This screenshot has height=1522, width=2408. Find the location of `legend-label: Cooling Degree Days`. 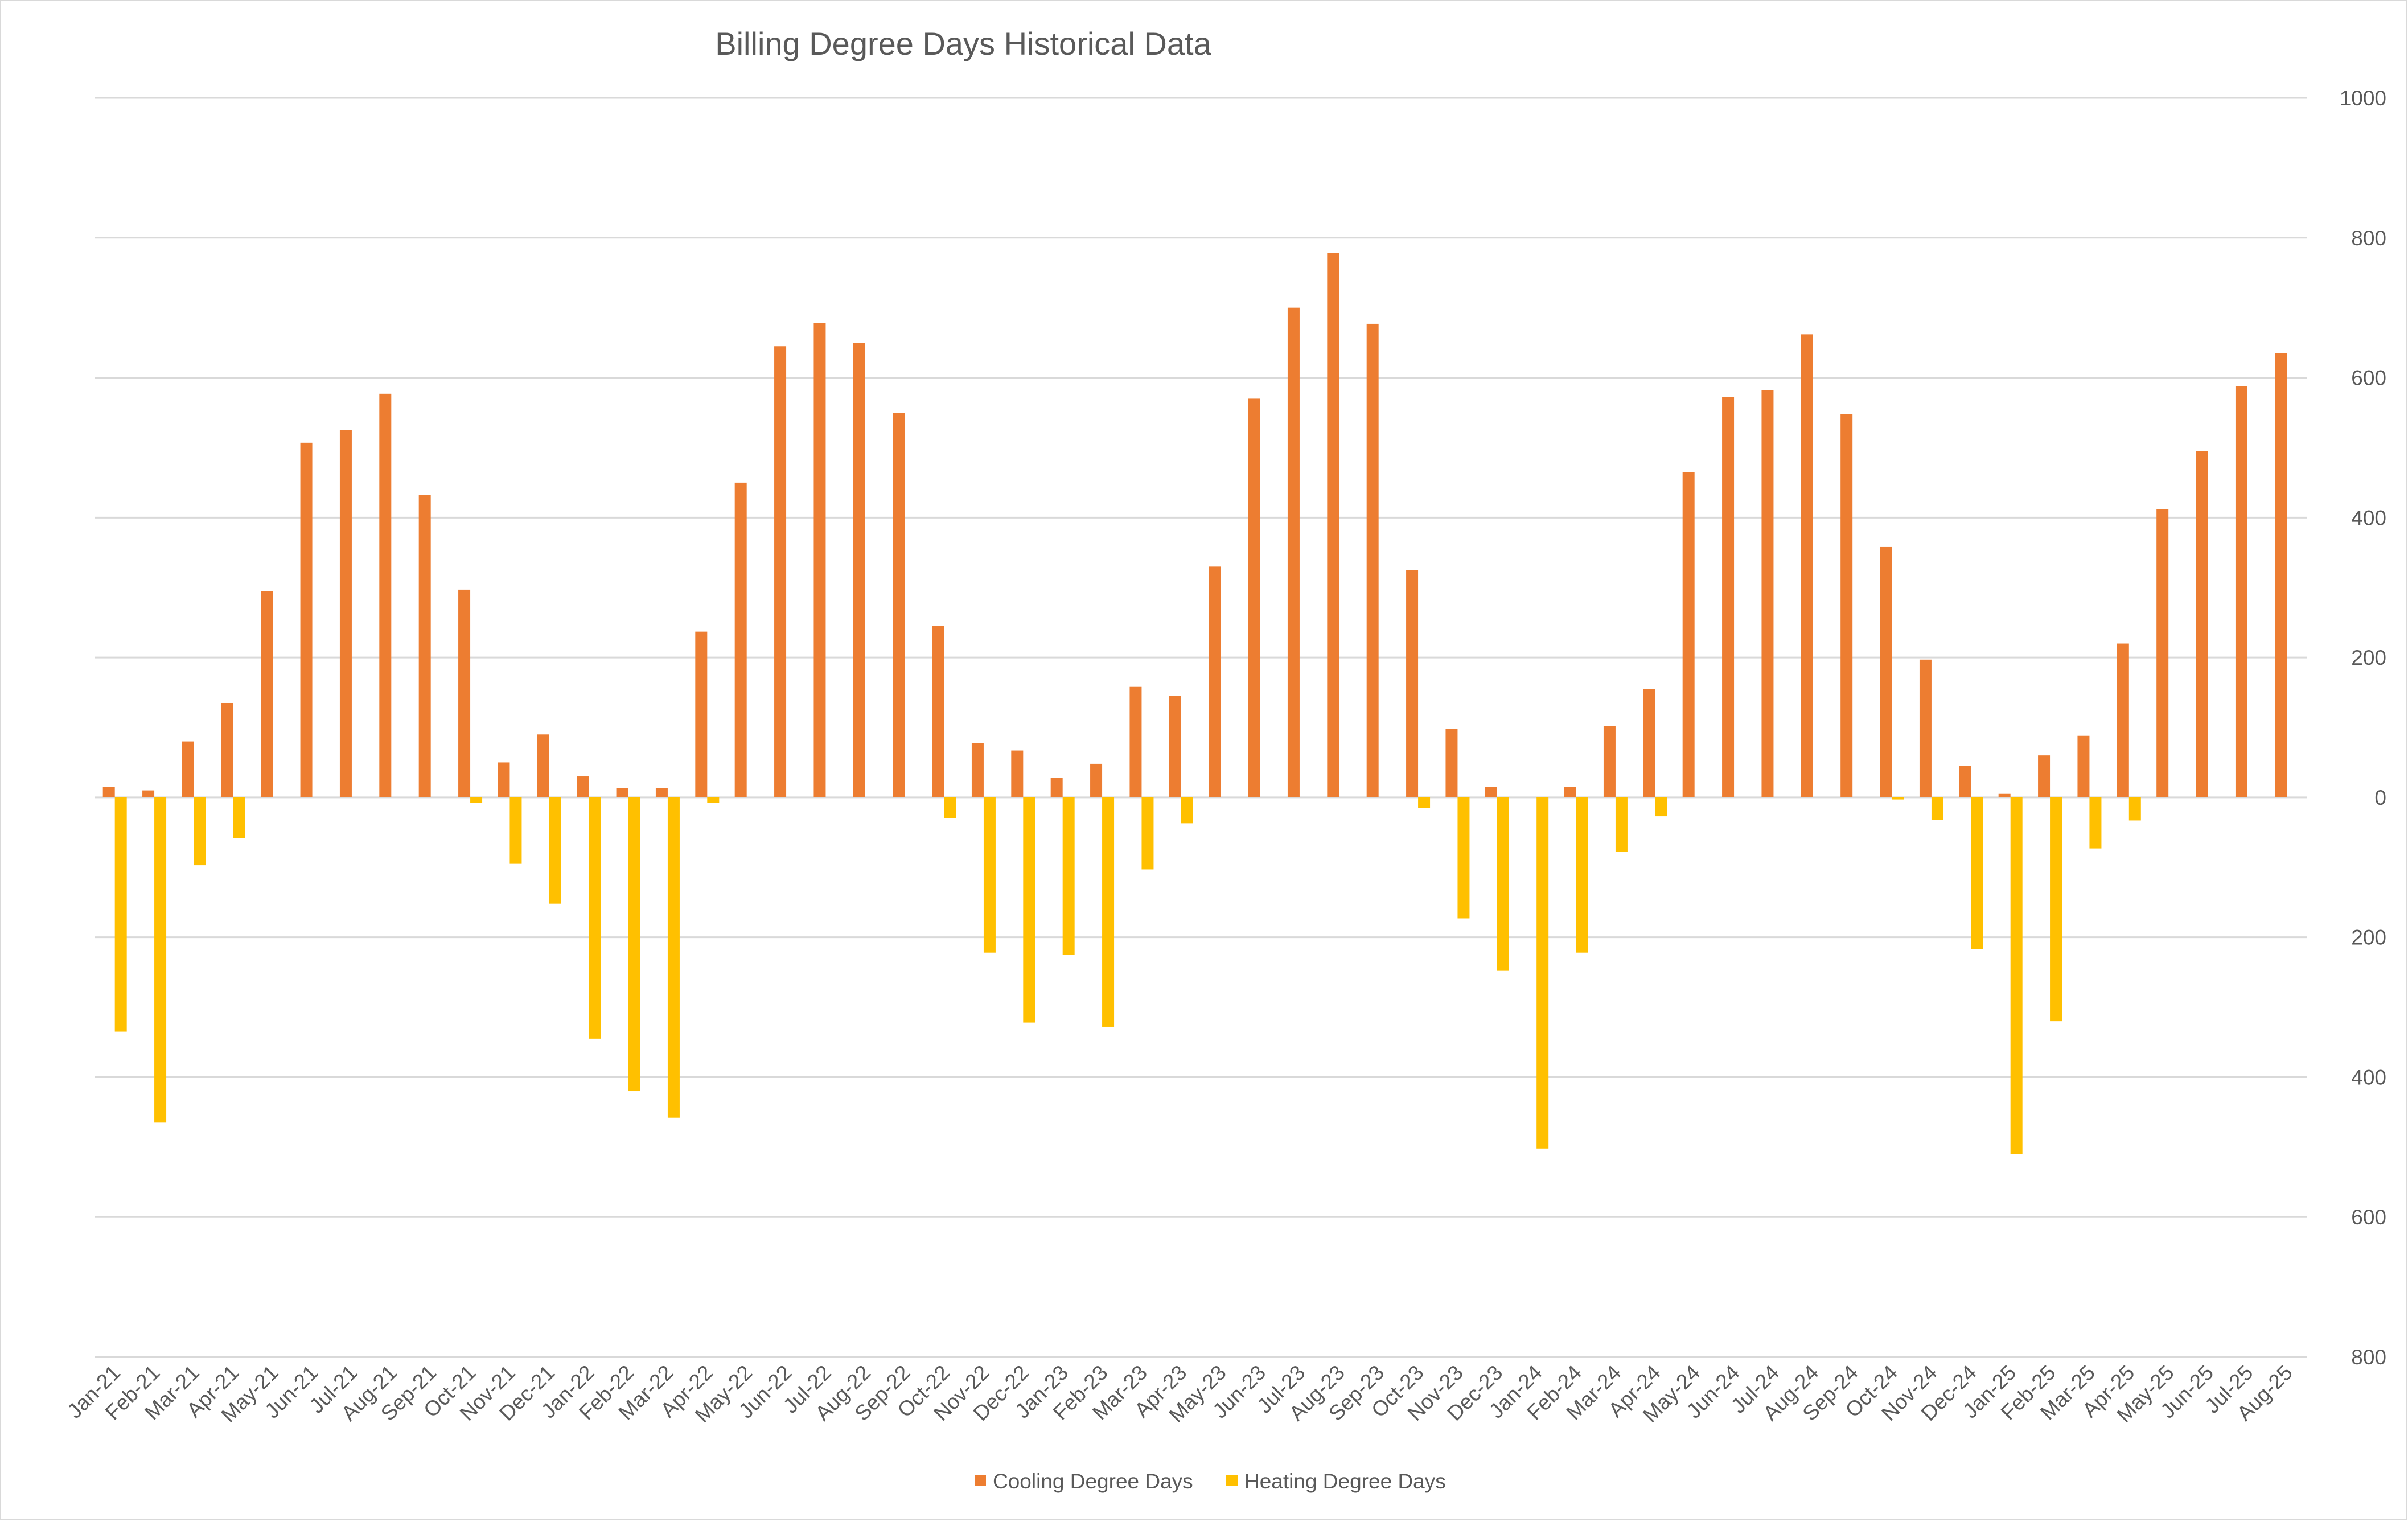

legend-label: Cooling Degree Days is located at coordinates (1093, 1482).